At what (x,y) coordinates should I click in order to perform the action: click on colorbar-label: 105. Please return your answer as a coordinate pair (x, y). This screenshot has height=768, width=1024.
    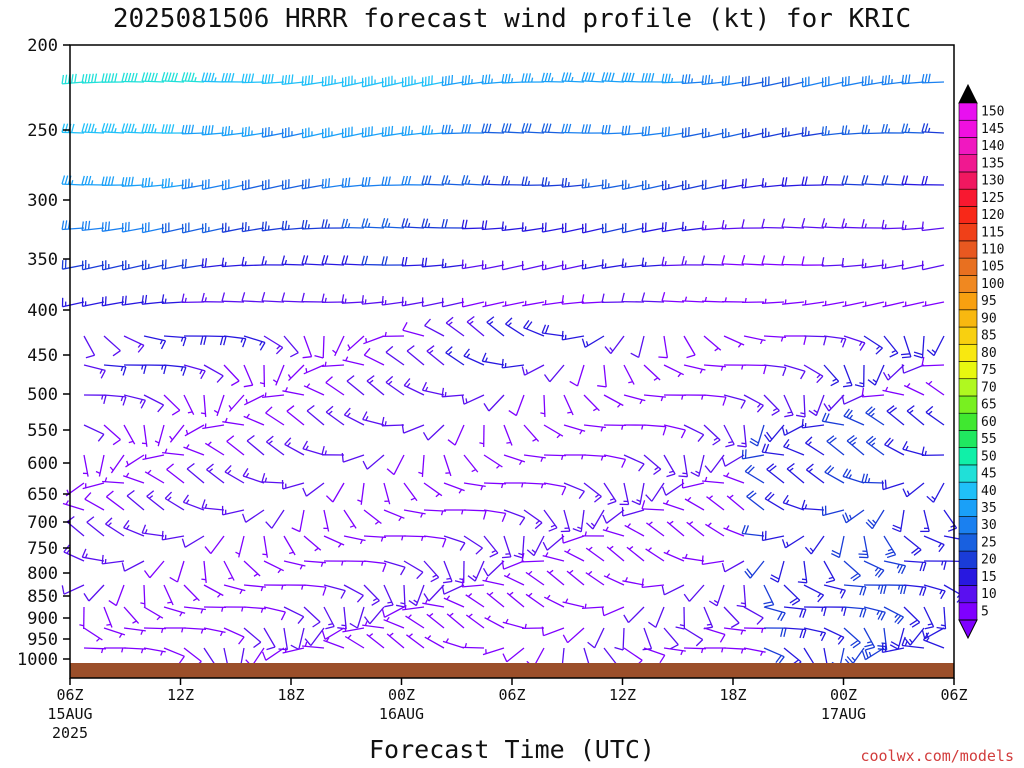
    Looking at the image, I should click on (992, 267).